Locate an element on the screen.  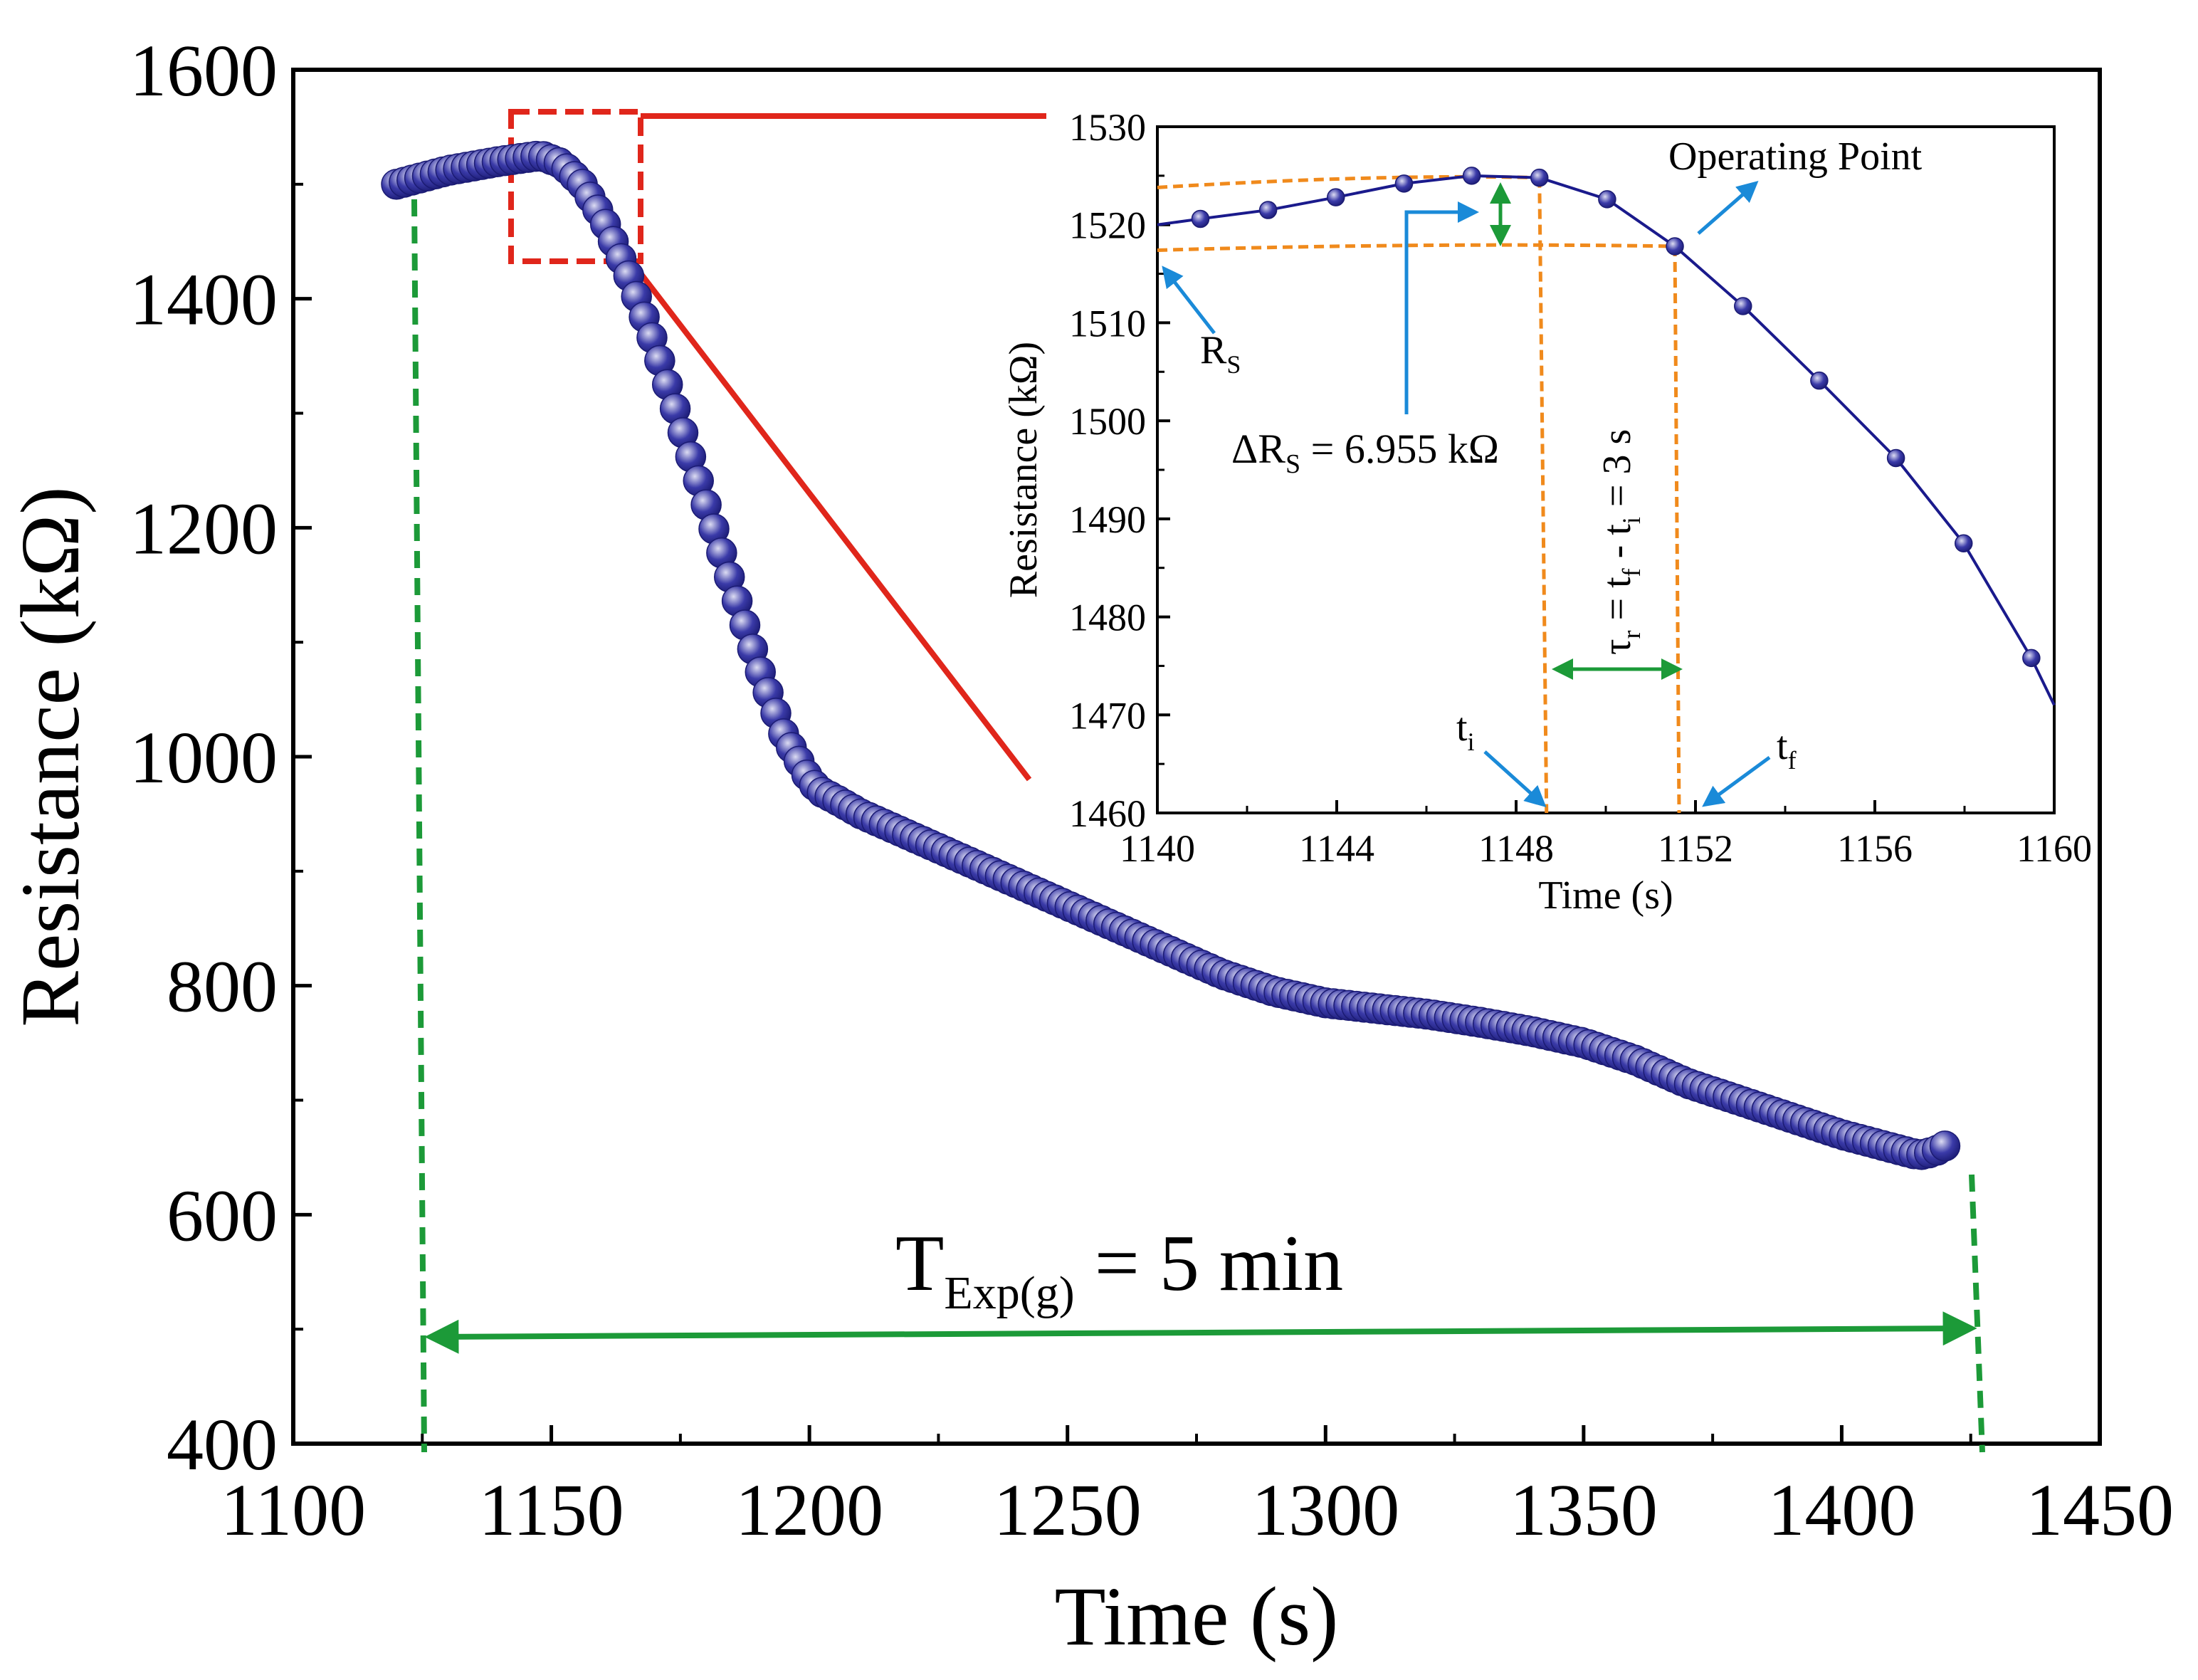
inset-x-tick-label: 1160 is located at coordinates (2054, 848).